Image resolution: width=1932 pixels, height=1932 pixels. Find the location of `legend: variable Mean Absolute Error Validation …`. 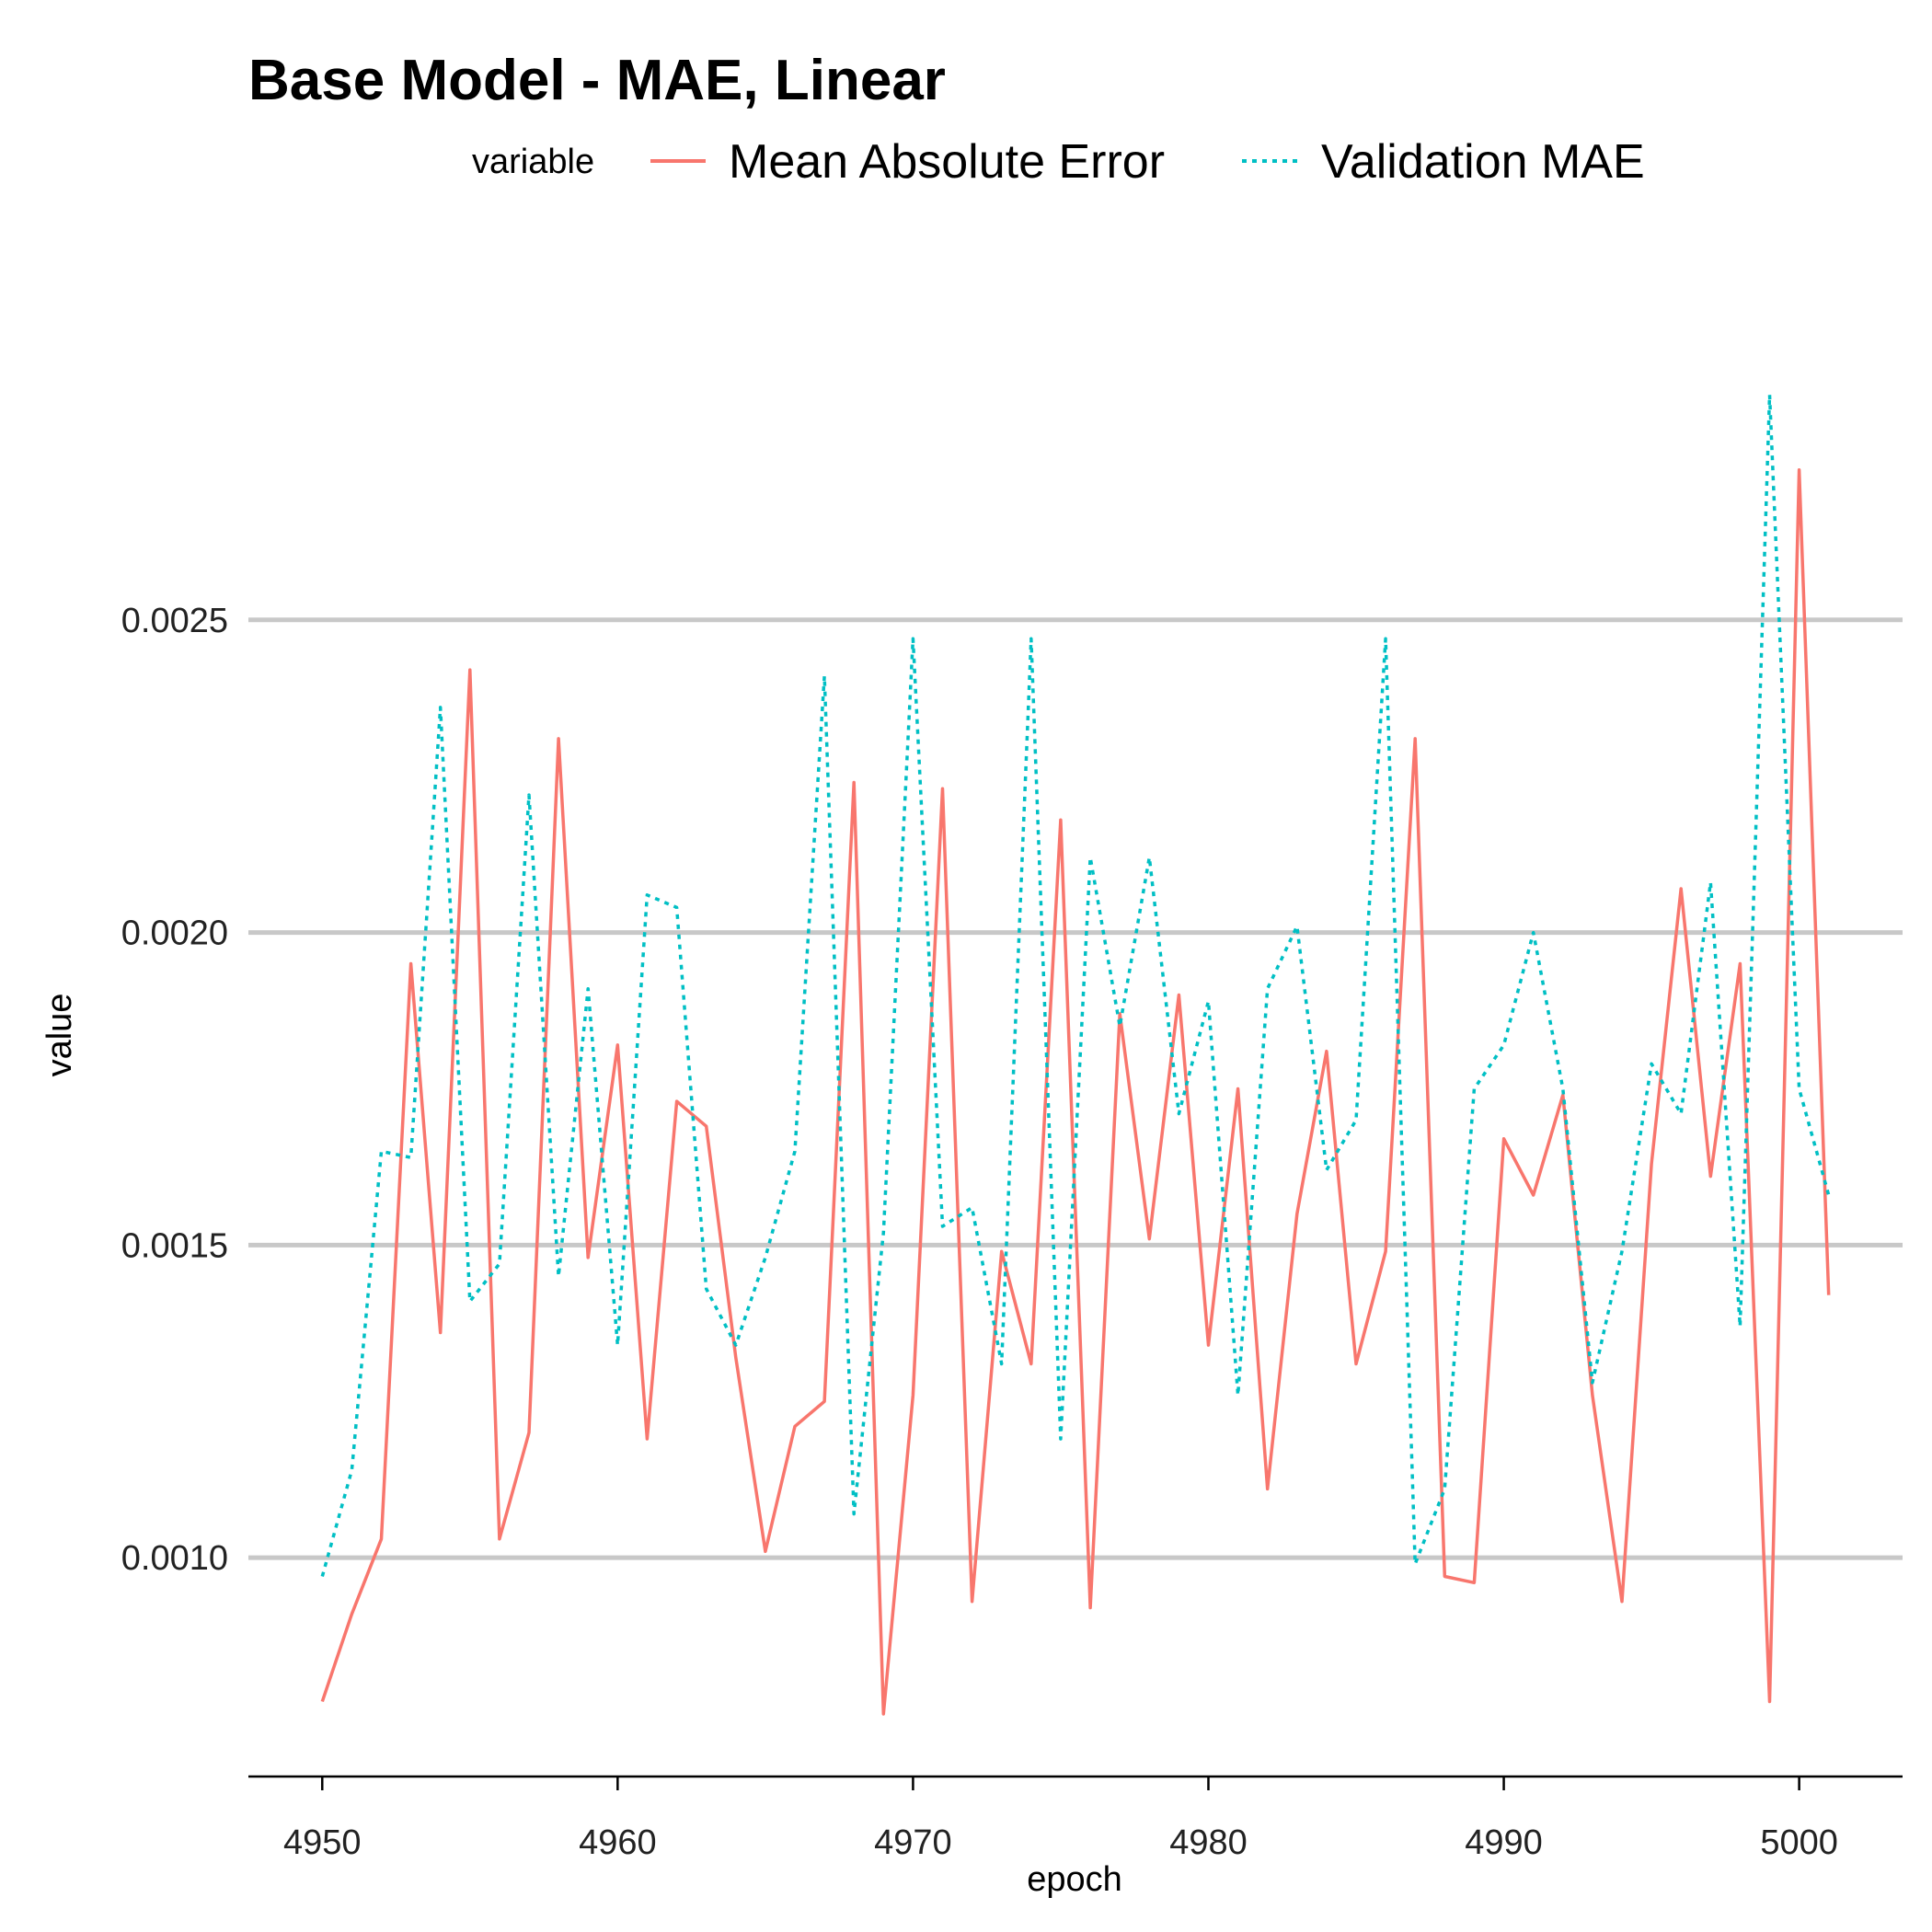

legend: variable Mean Absolute Error Validation … is located at coordinates (1058, 162).